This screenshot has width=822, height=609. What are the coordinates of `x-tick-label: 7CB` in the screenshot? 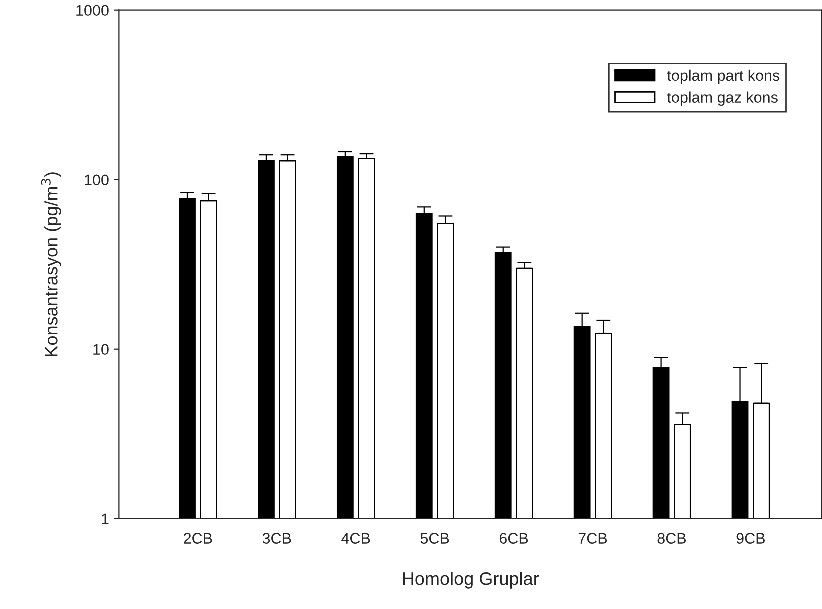 It's located at (593, 538).